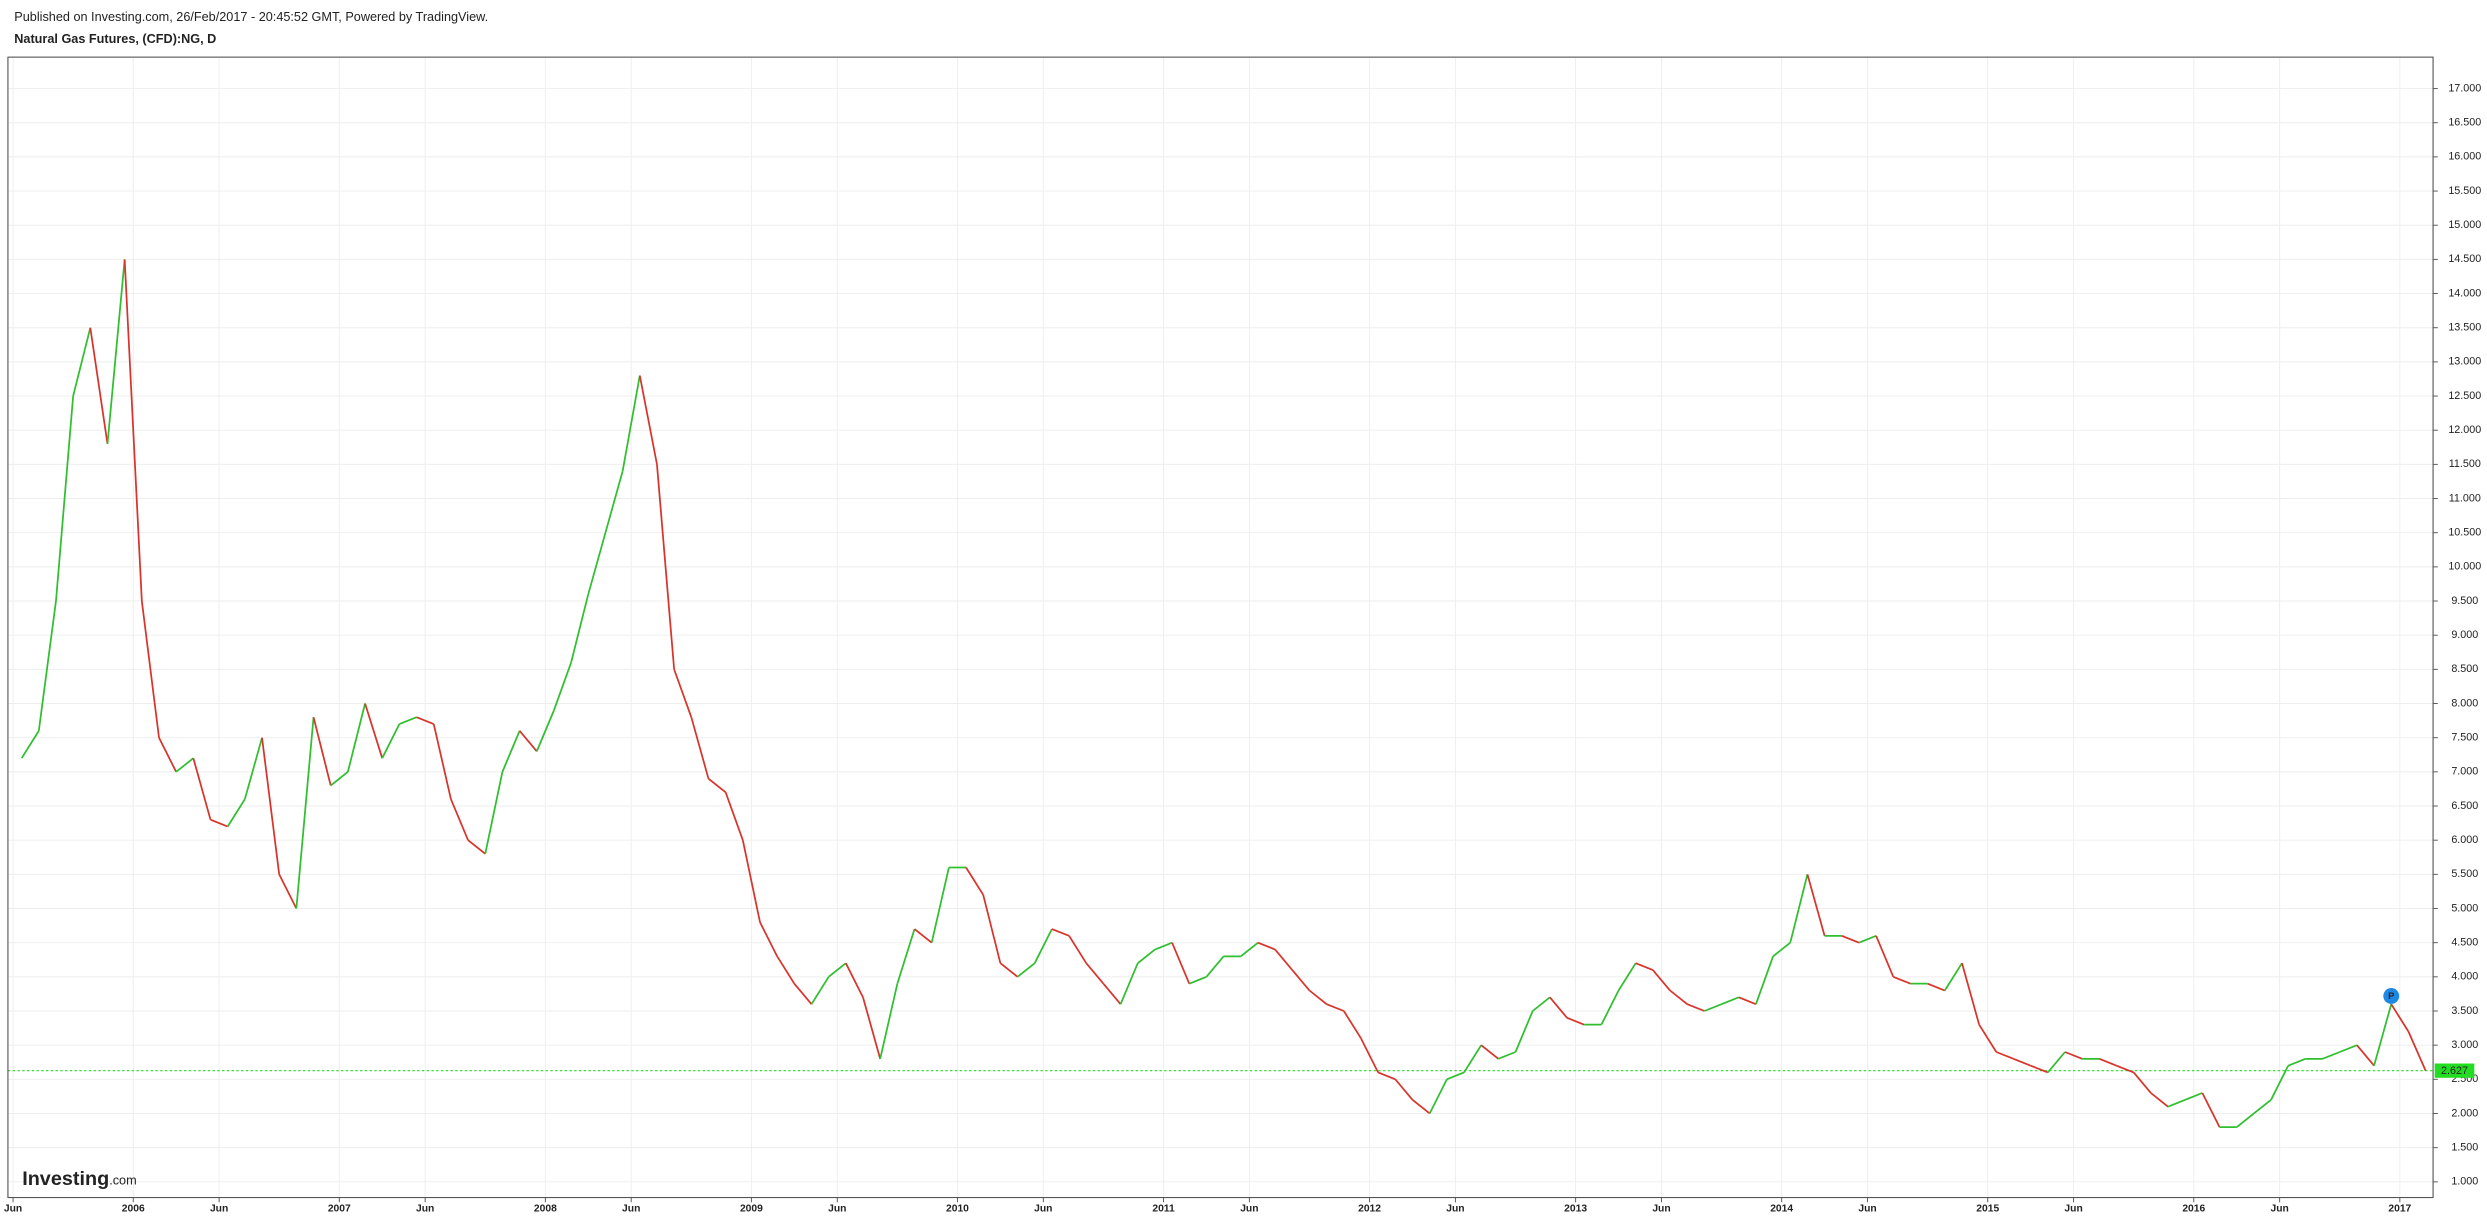  What do you see at coordinates (2464, 225) in the screenshot?
I see `y-tick-label: 15.000` at bounding box center [2464, 225].